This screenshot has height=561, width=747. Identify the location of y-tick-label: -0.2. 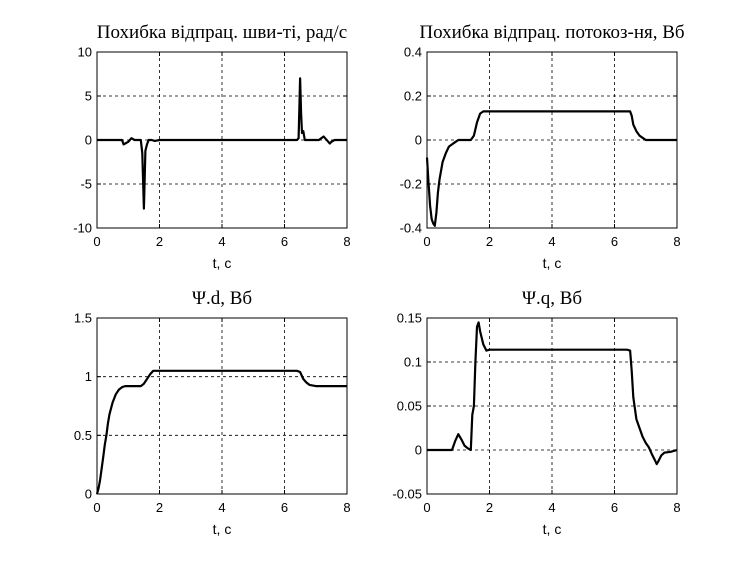
(411, 184).